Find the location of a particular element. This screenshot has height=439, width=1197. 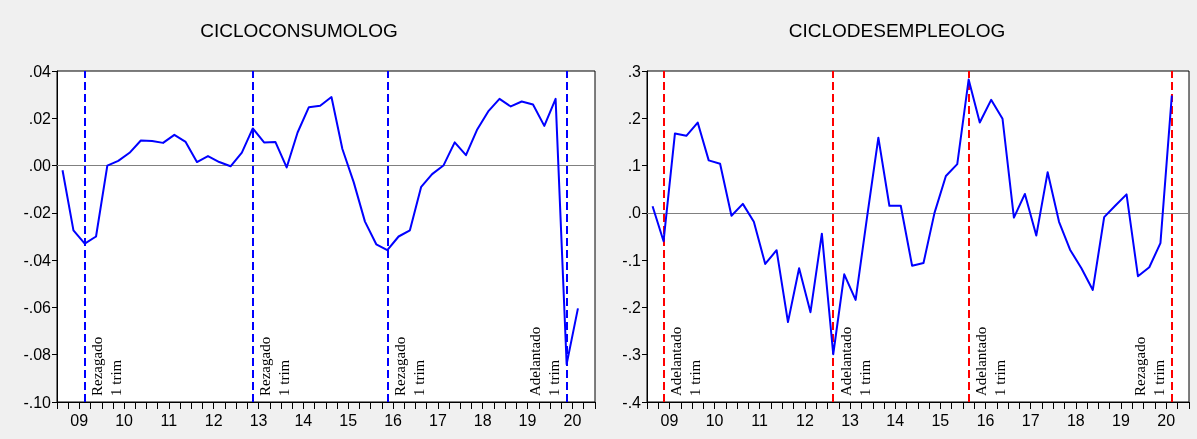

y-tick-label: -.1 is located at coordinates (632, 260).